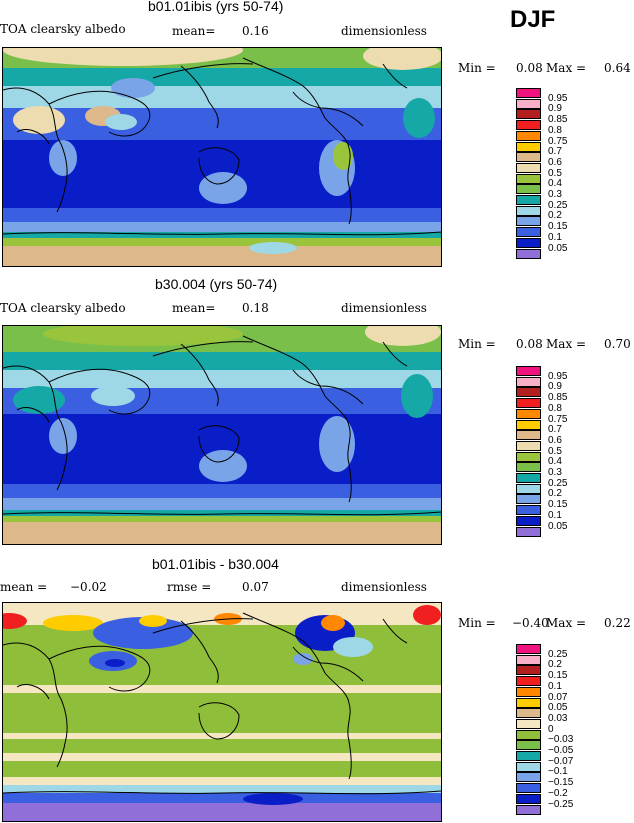  I want to click on colorbar-label: −0.03, so click(561, 740).